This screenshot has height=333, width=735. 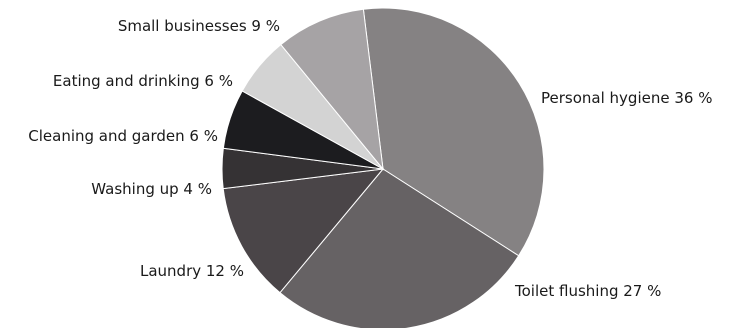 What do you see at coordinates (303, 231) in the screenshot?
I see `pie-slice-laundry` at bounding box center [303, 231].